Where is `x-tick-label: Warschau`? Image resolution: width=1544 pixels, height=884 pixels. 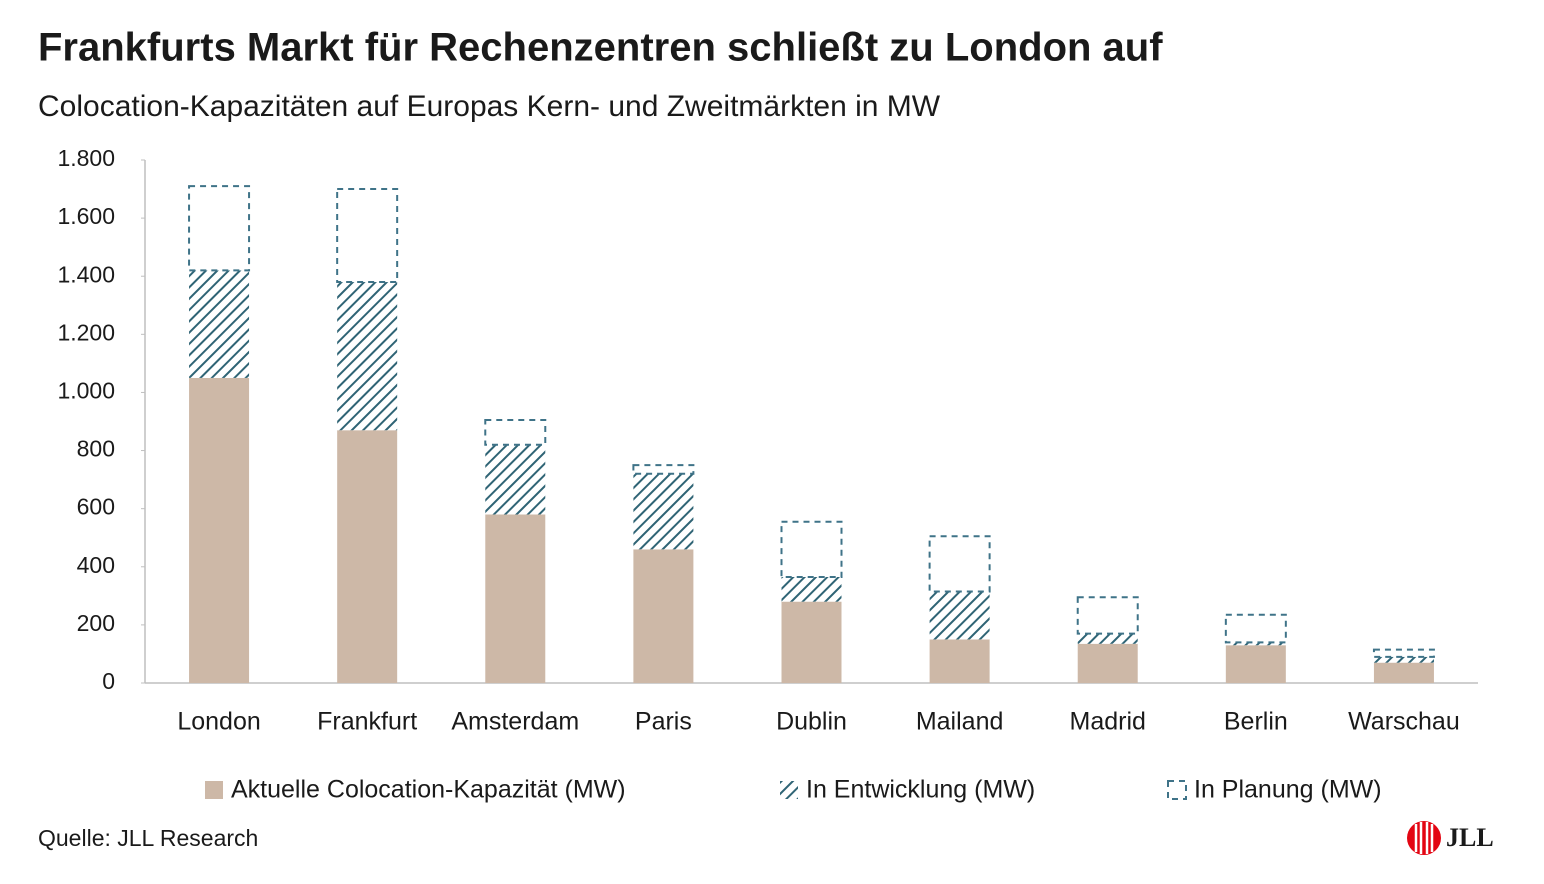
x-tick-label: Warschau is located at coordinates (1404, 722).